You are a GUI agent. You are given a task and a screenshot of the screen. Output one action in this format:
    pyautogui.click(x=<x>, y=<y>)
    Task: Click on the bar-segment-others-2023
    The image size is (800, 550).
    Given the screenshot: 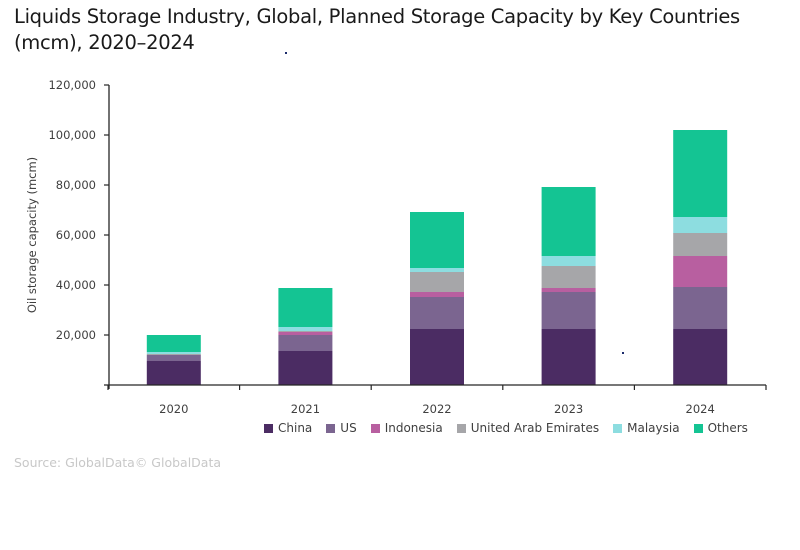 What is the action you would take?
    pyautogui.click(x=568, y=221)
    